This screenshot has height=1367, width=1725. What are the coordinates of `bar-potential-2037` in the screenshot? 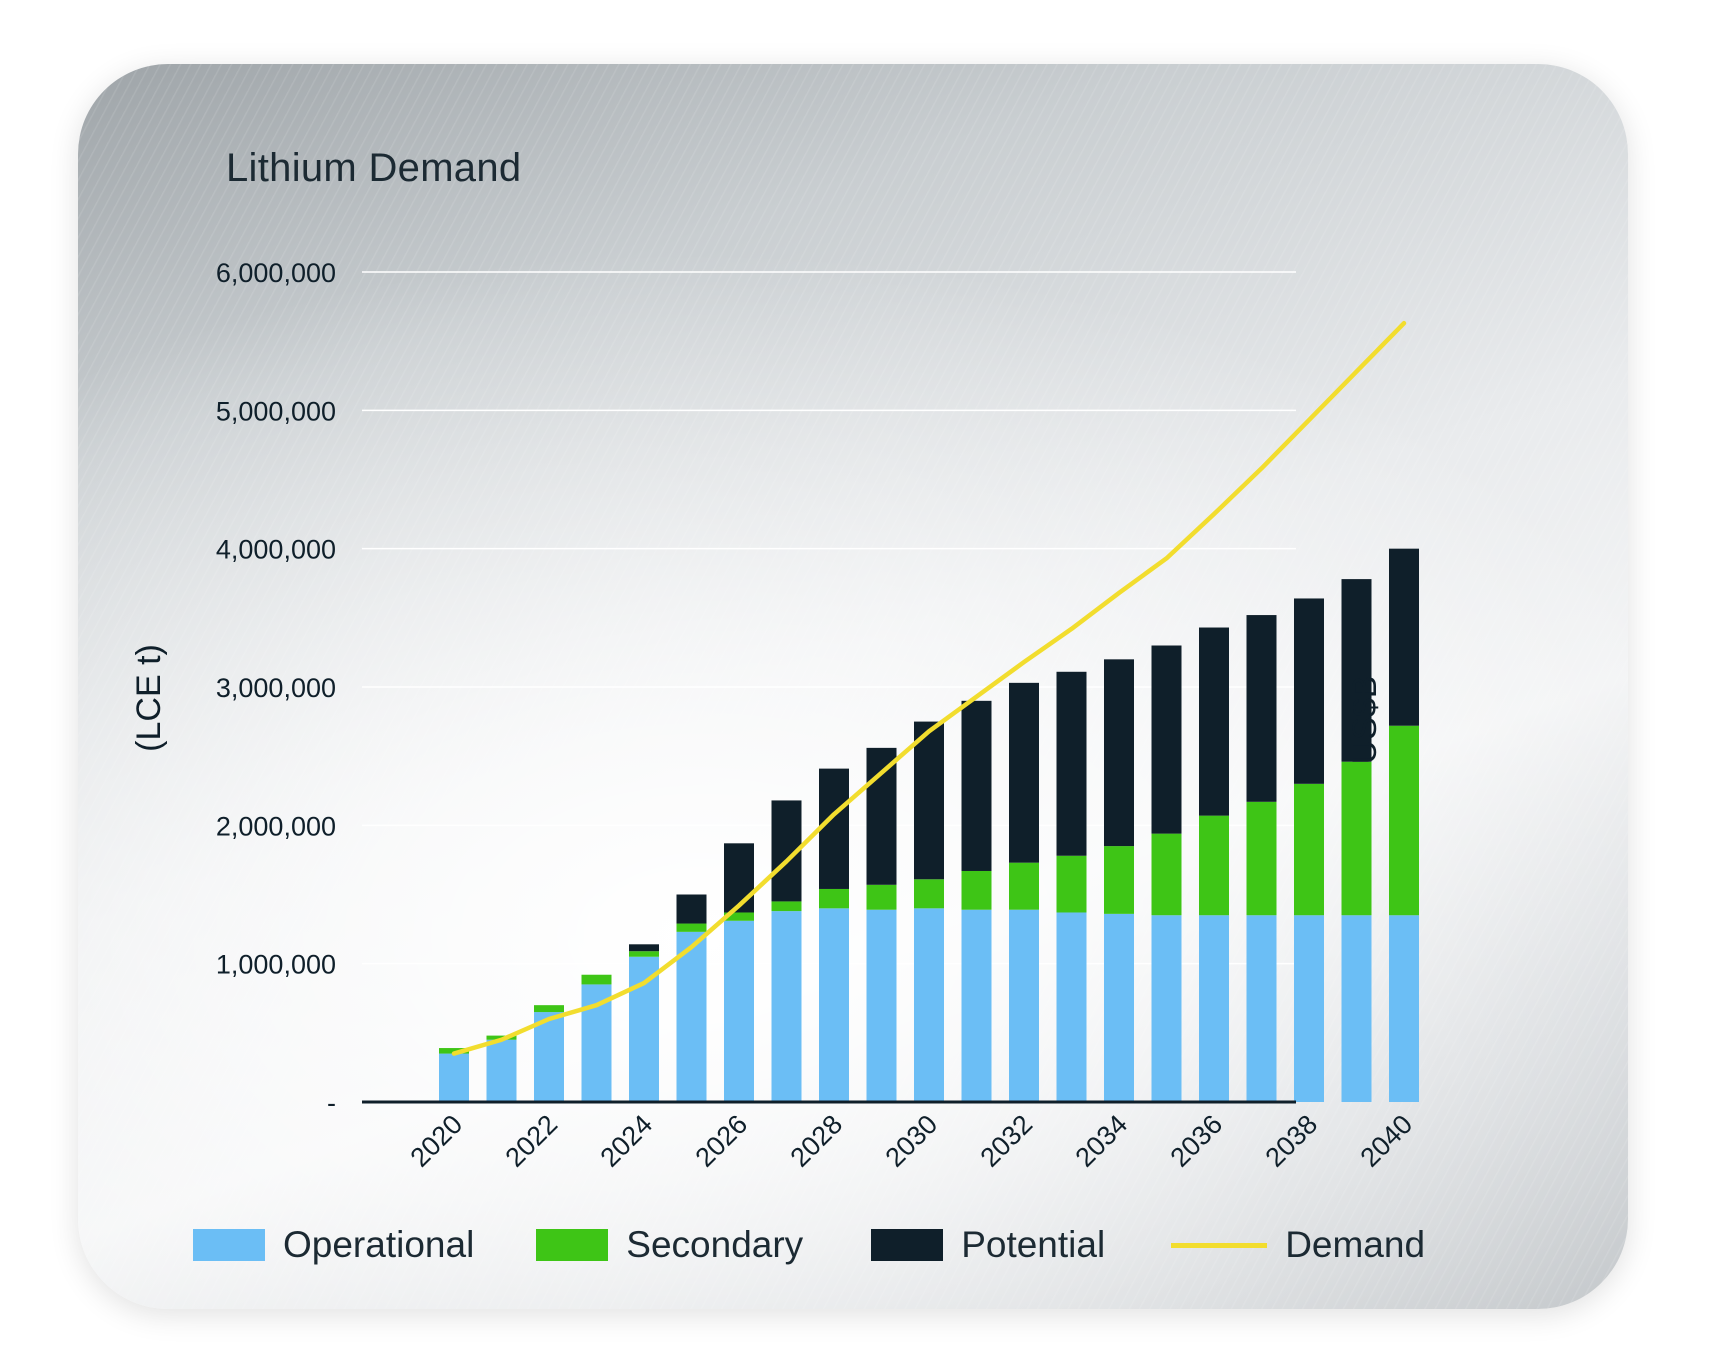 It's located at (1261, 708).